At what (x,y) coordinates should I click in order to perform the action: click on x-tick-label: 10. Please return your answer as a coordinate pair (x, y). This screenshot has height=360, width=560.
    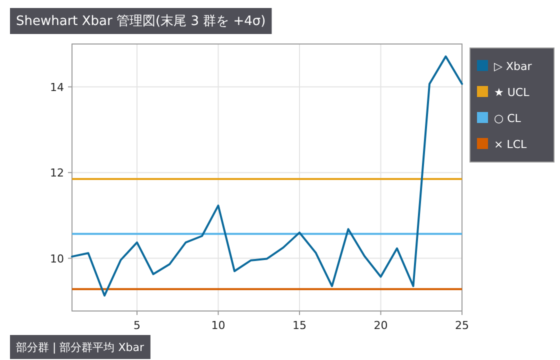
    Looking at the image, I should click on (218, 325).